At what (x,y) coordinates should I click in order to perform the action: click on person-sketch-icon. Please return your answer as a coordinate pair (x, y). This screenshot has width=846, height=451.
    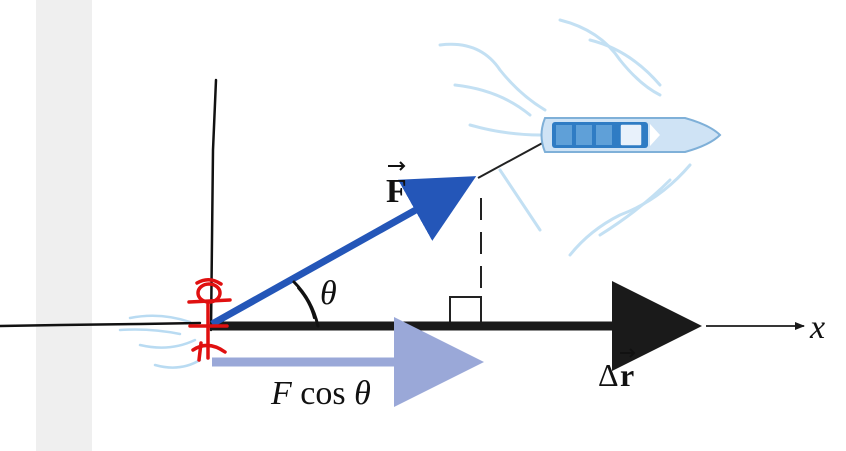
    Looking at the image, I should click on (209, 320).